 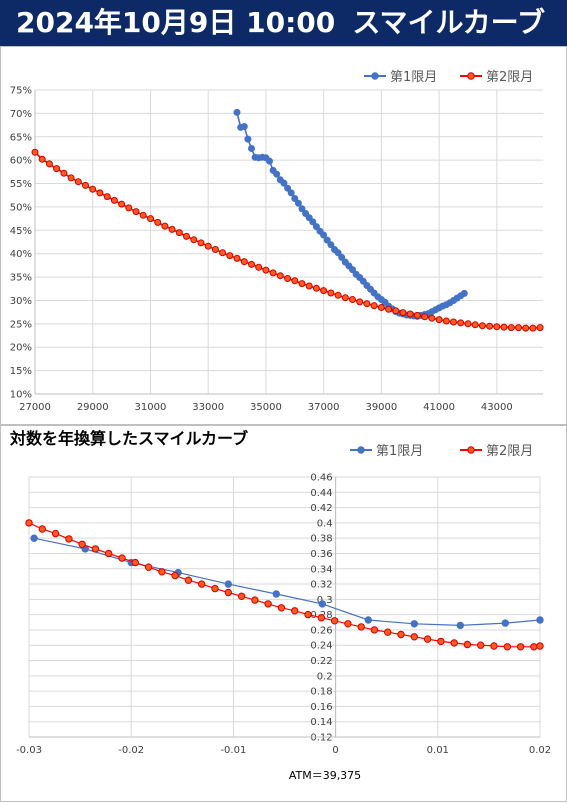 What do you see at coordinates (35, 407) in the screenshot?
I see `x-tick-label: 27000` at bounding box center [35, 407].